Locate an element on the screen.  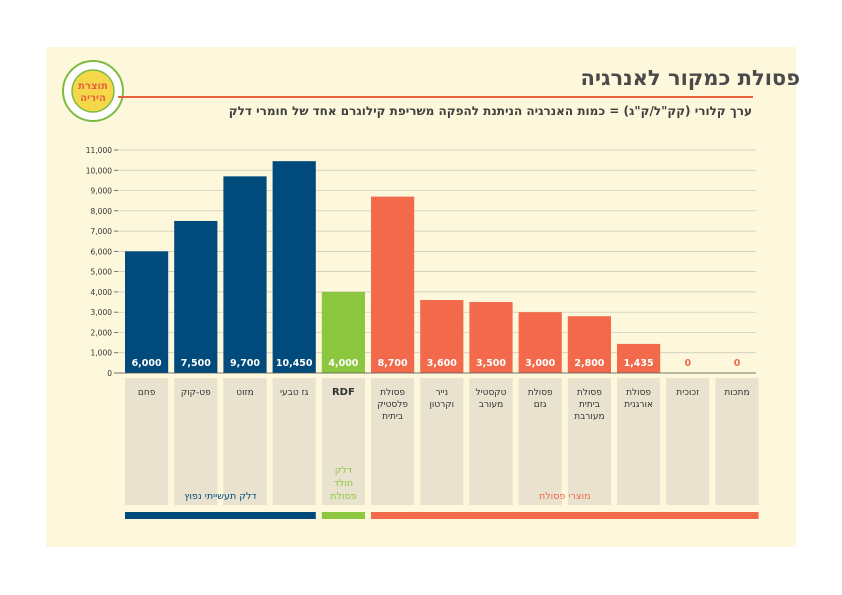
group-label: פסולת is located at coordinates (343, 496).